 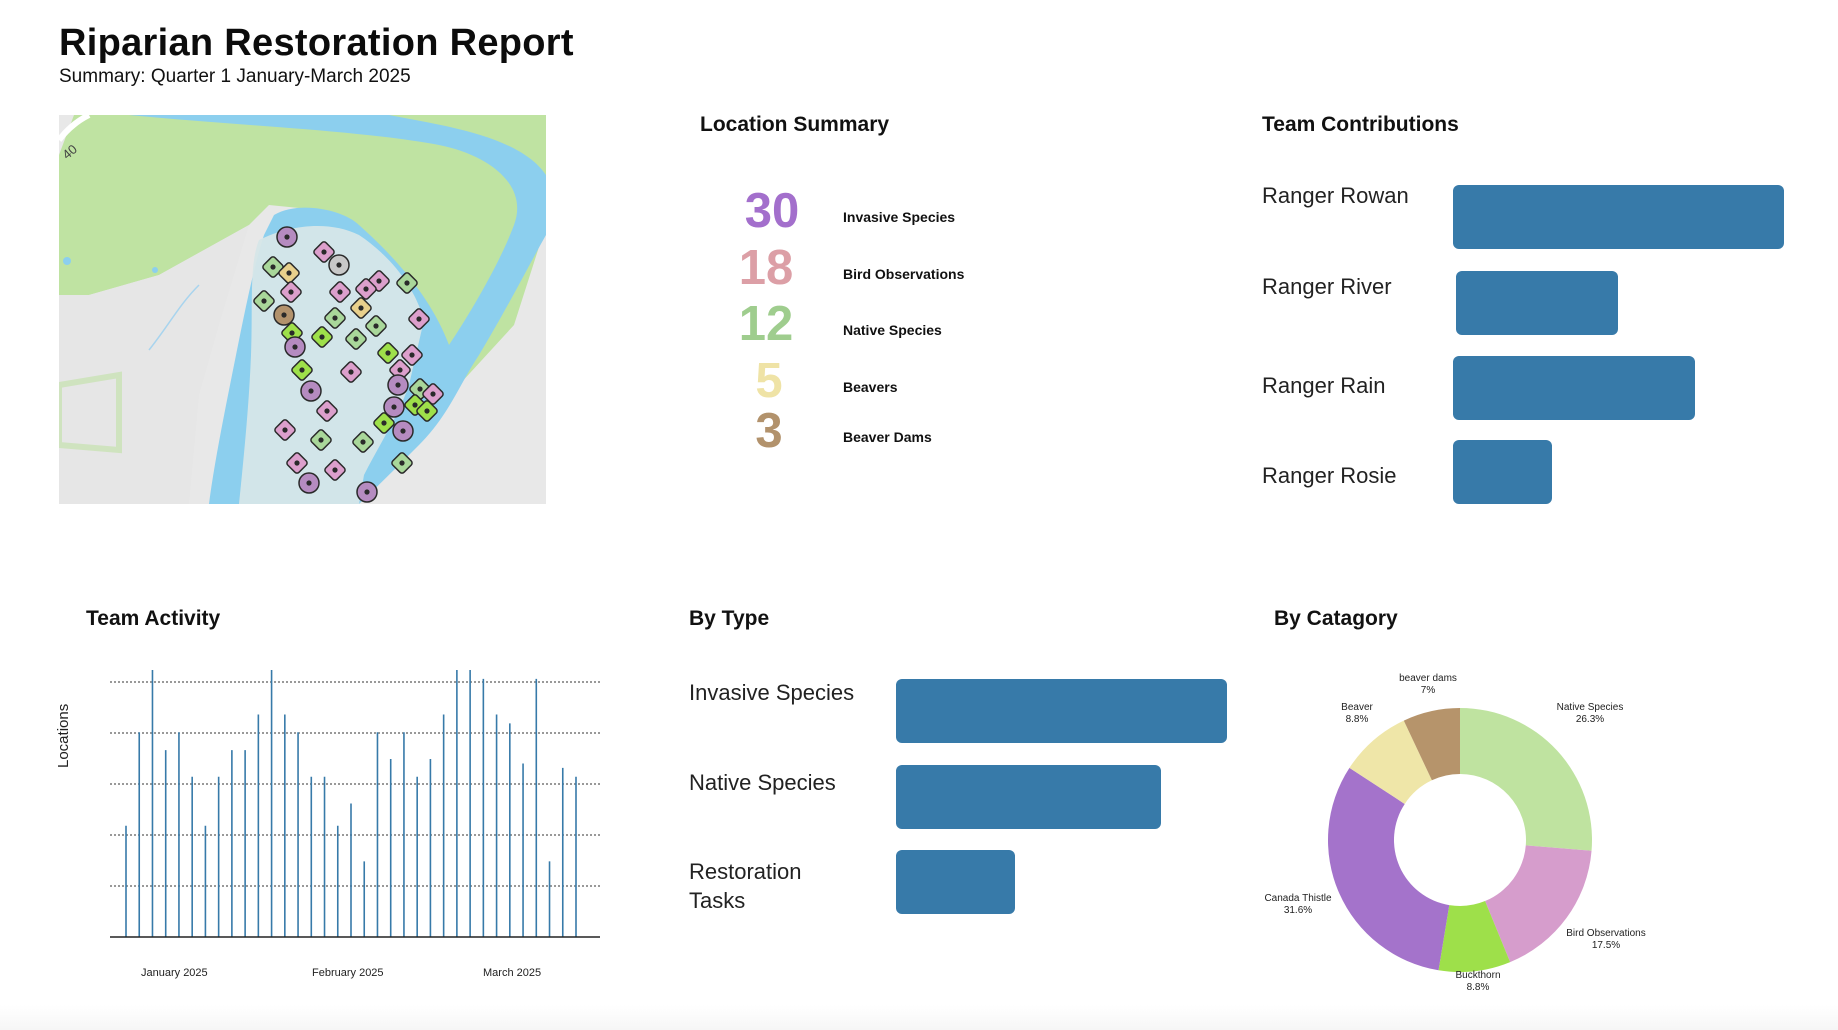 What do you see at coordinates (1478, 981) in the screenshot?
I see `pie-label-buckthorn: Buckthorn 8.8%` at bounding box center [1478, 981].